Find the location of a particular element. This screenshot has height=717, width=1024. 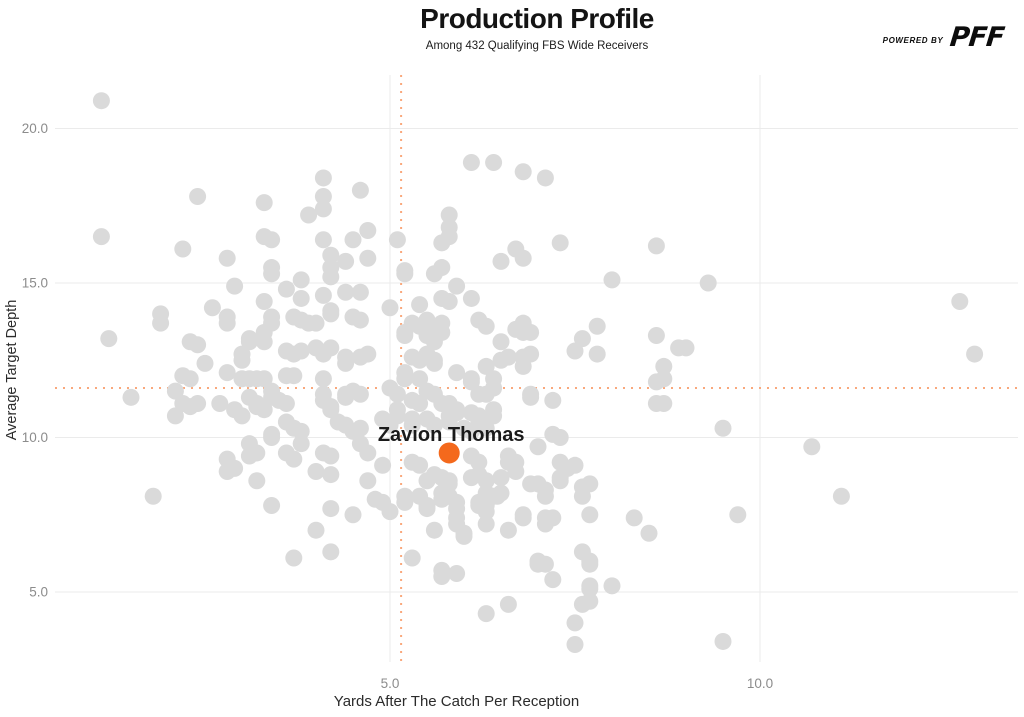

highlighted-point is located at coordinates (449, 453).